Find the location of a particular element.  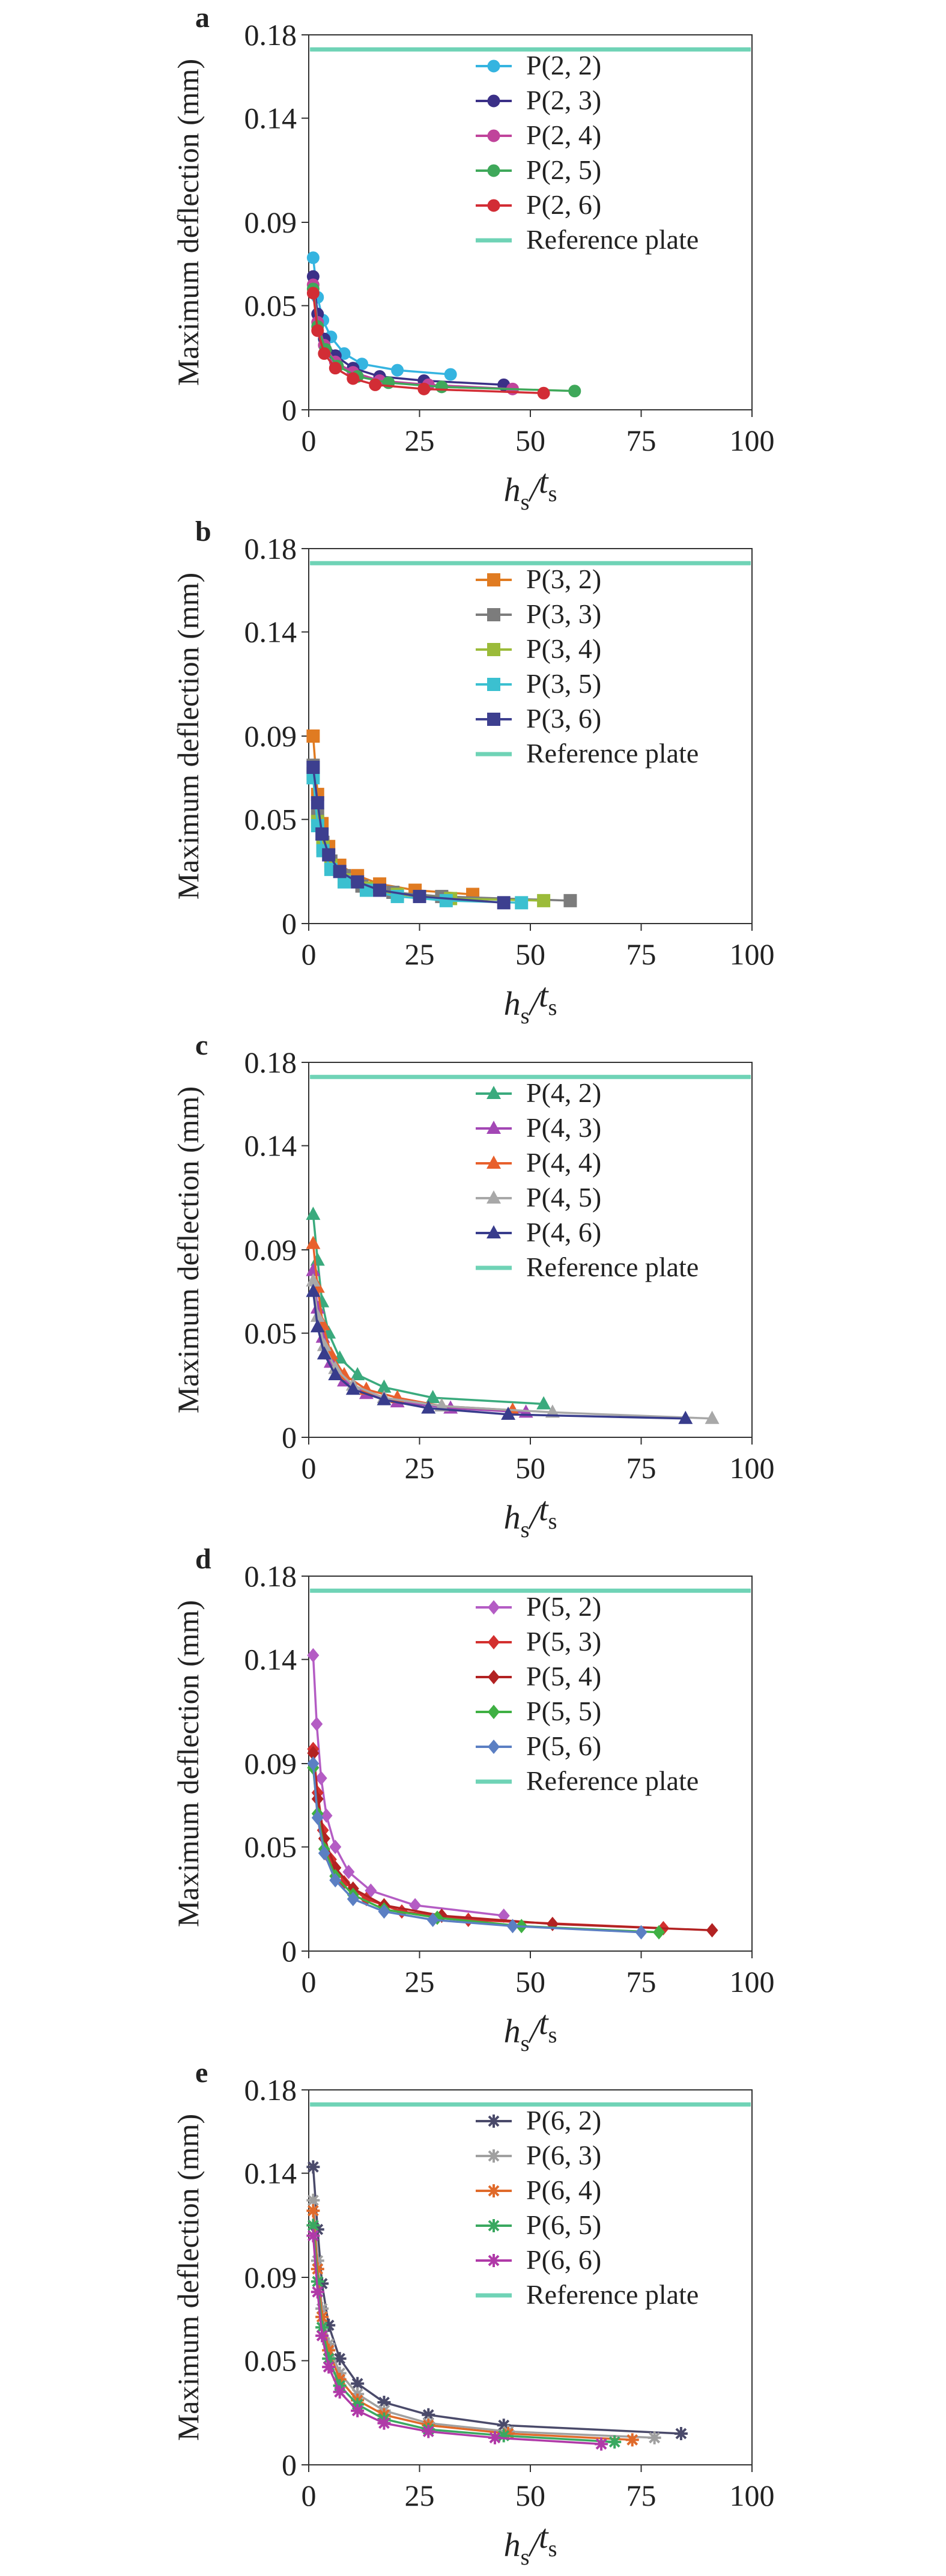

series-p-4-4- is located at coordinates (413, 1325).